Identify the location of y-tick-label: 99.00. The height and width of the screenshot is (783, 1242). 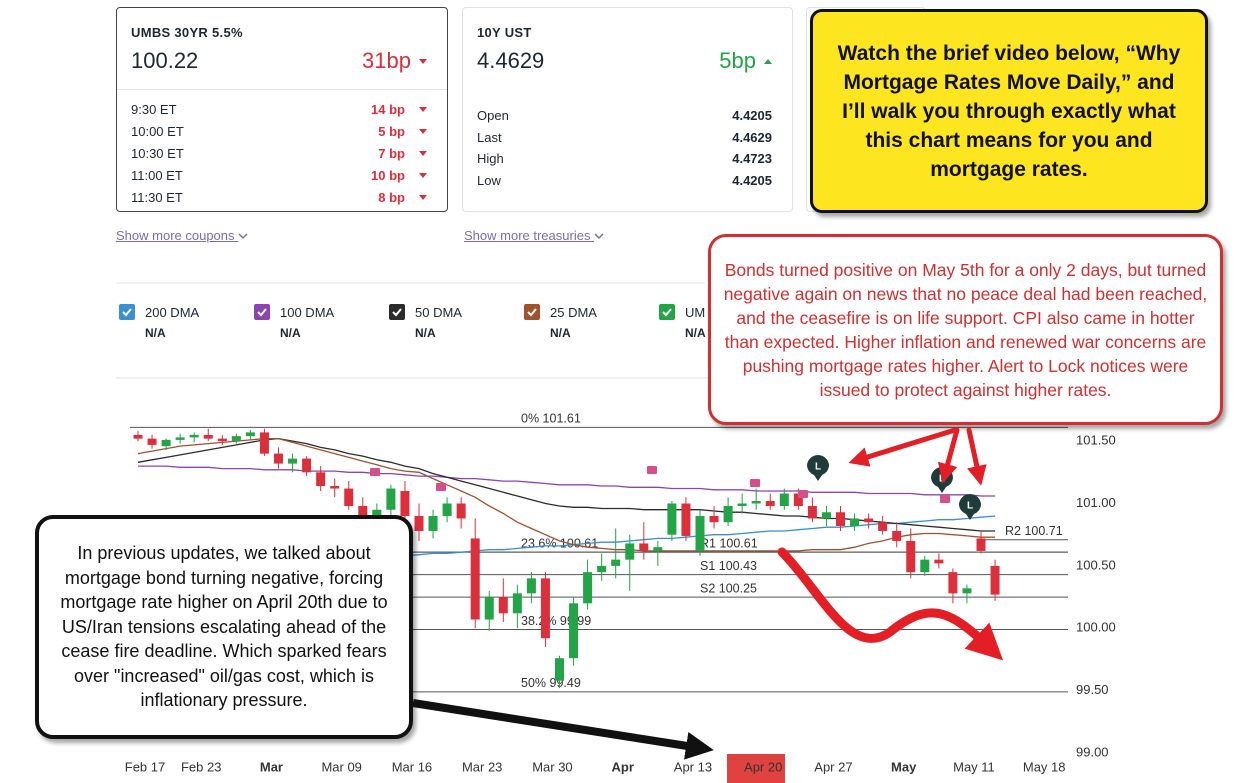
(1092, 751).